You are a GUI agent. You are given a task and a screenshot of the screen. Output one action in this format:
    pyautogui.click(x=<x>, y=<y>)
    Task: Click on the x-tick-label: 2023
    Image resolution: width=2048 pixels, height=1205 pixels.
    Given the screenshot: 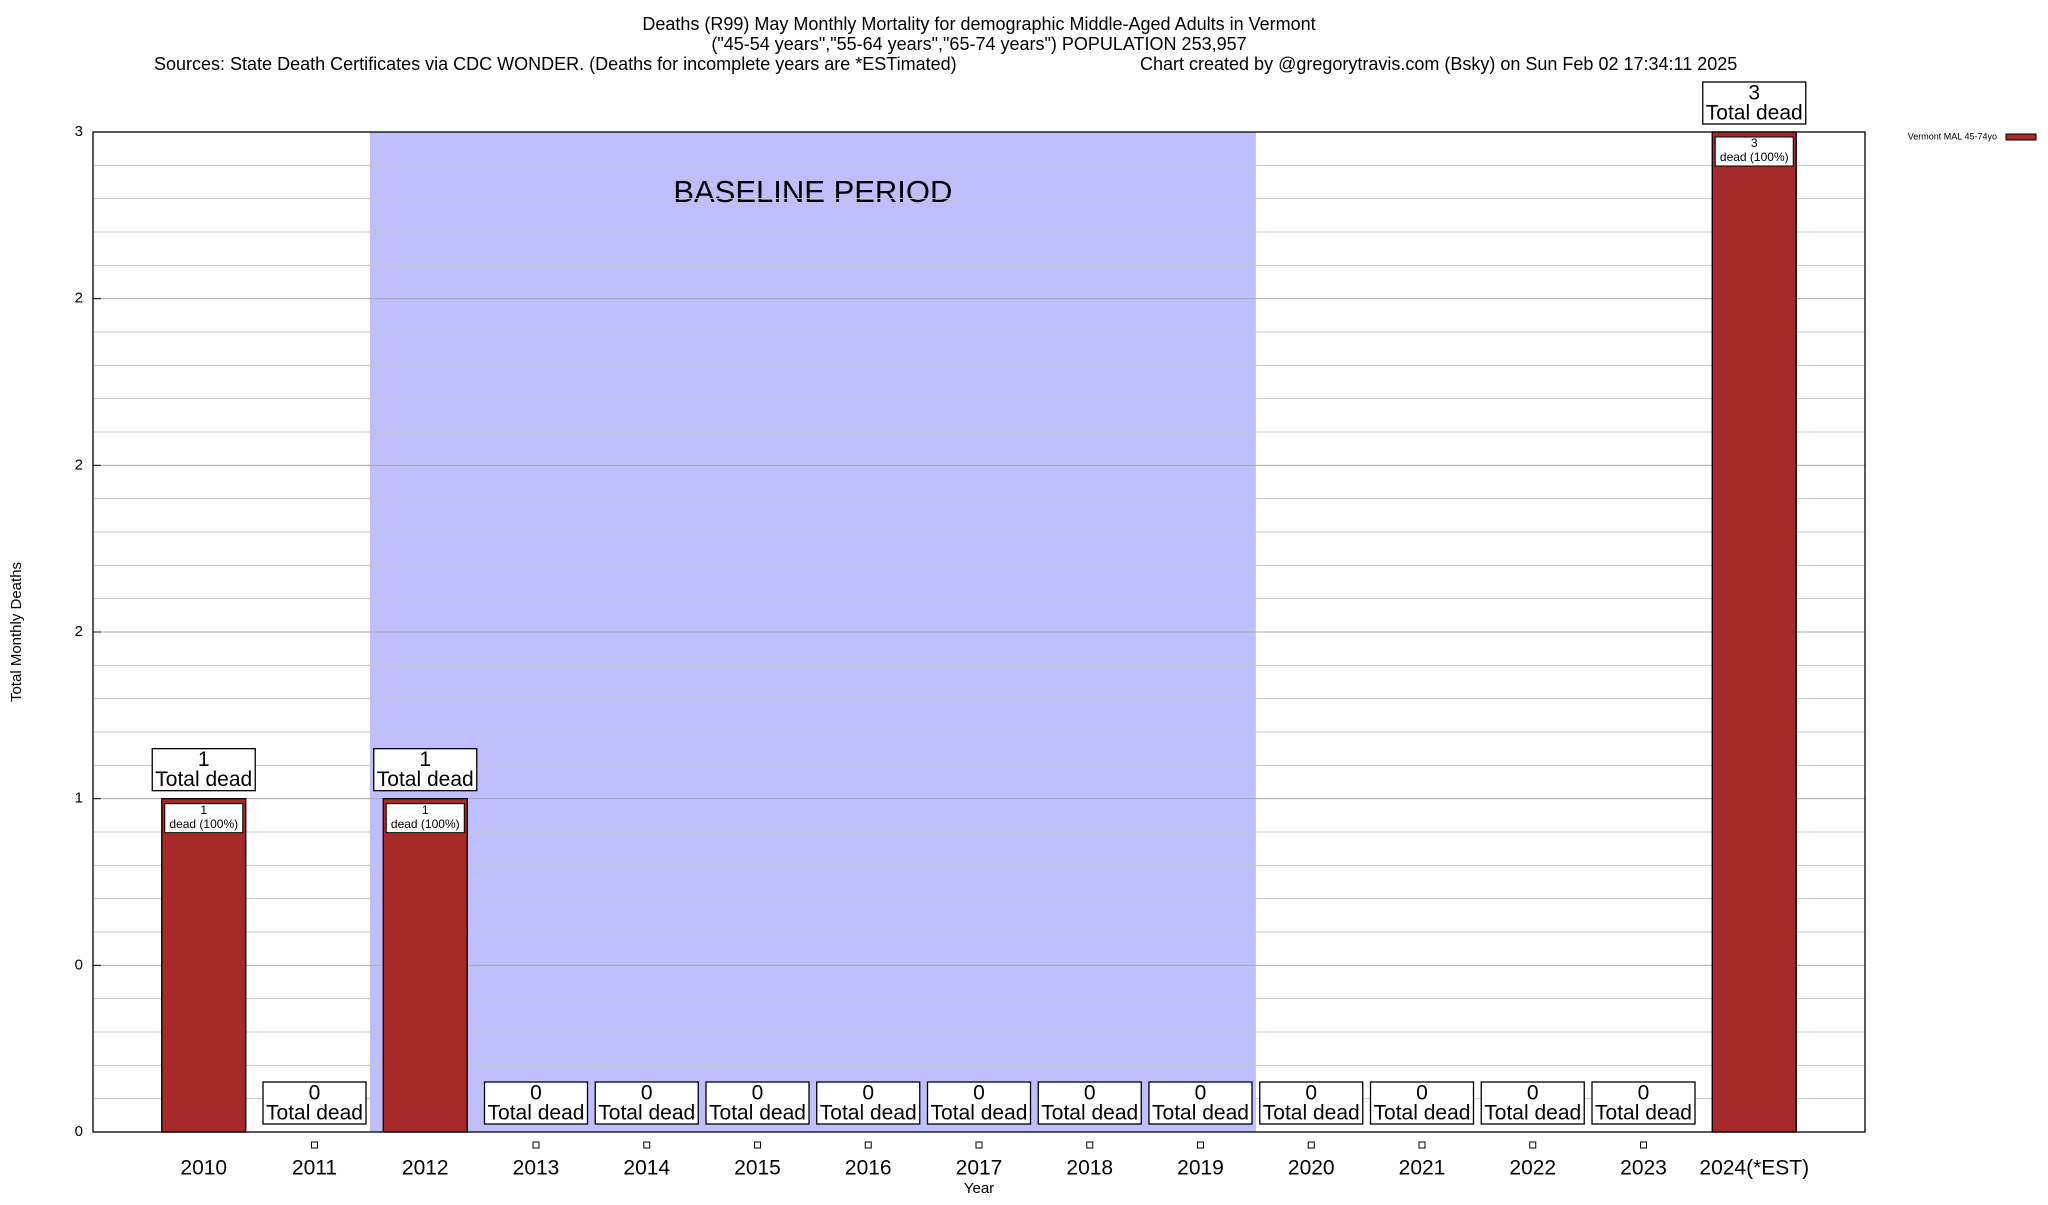 What is the action you would take?
    pyautogui.click(x=1643, y=1168)
    